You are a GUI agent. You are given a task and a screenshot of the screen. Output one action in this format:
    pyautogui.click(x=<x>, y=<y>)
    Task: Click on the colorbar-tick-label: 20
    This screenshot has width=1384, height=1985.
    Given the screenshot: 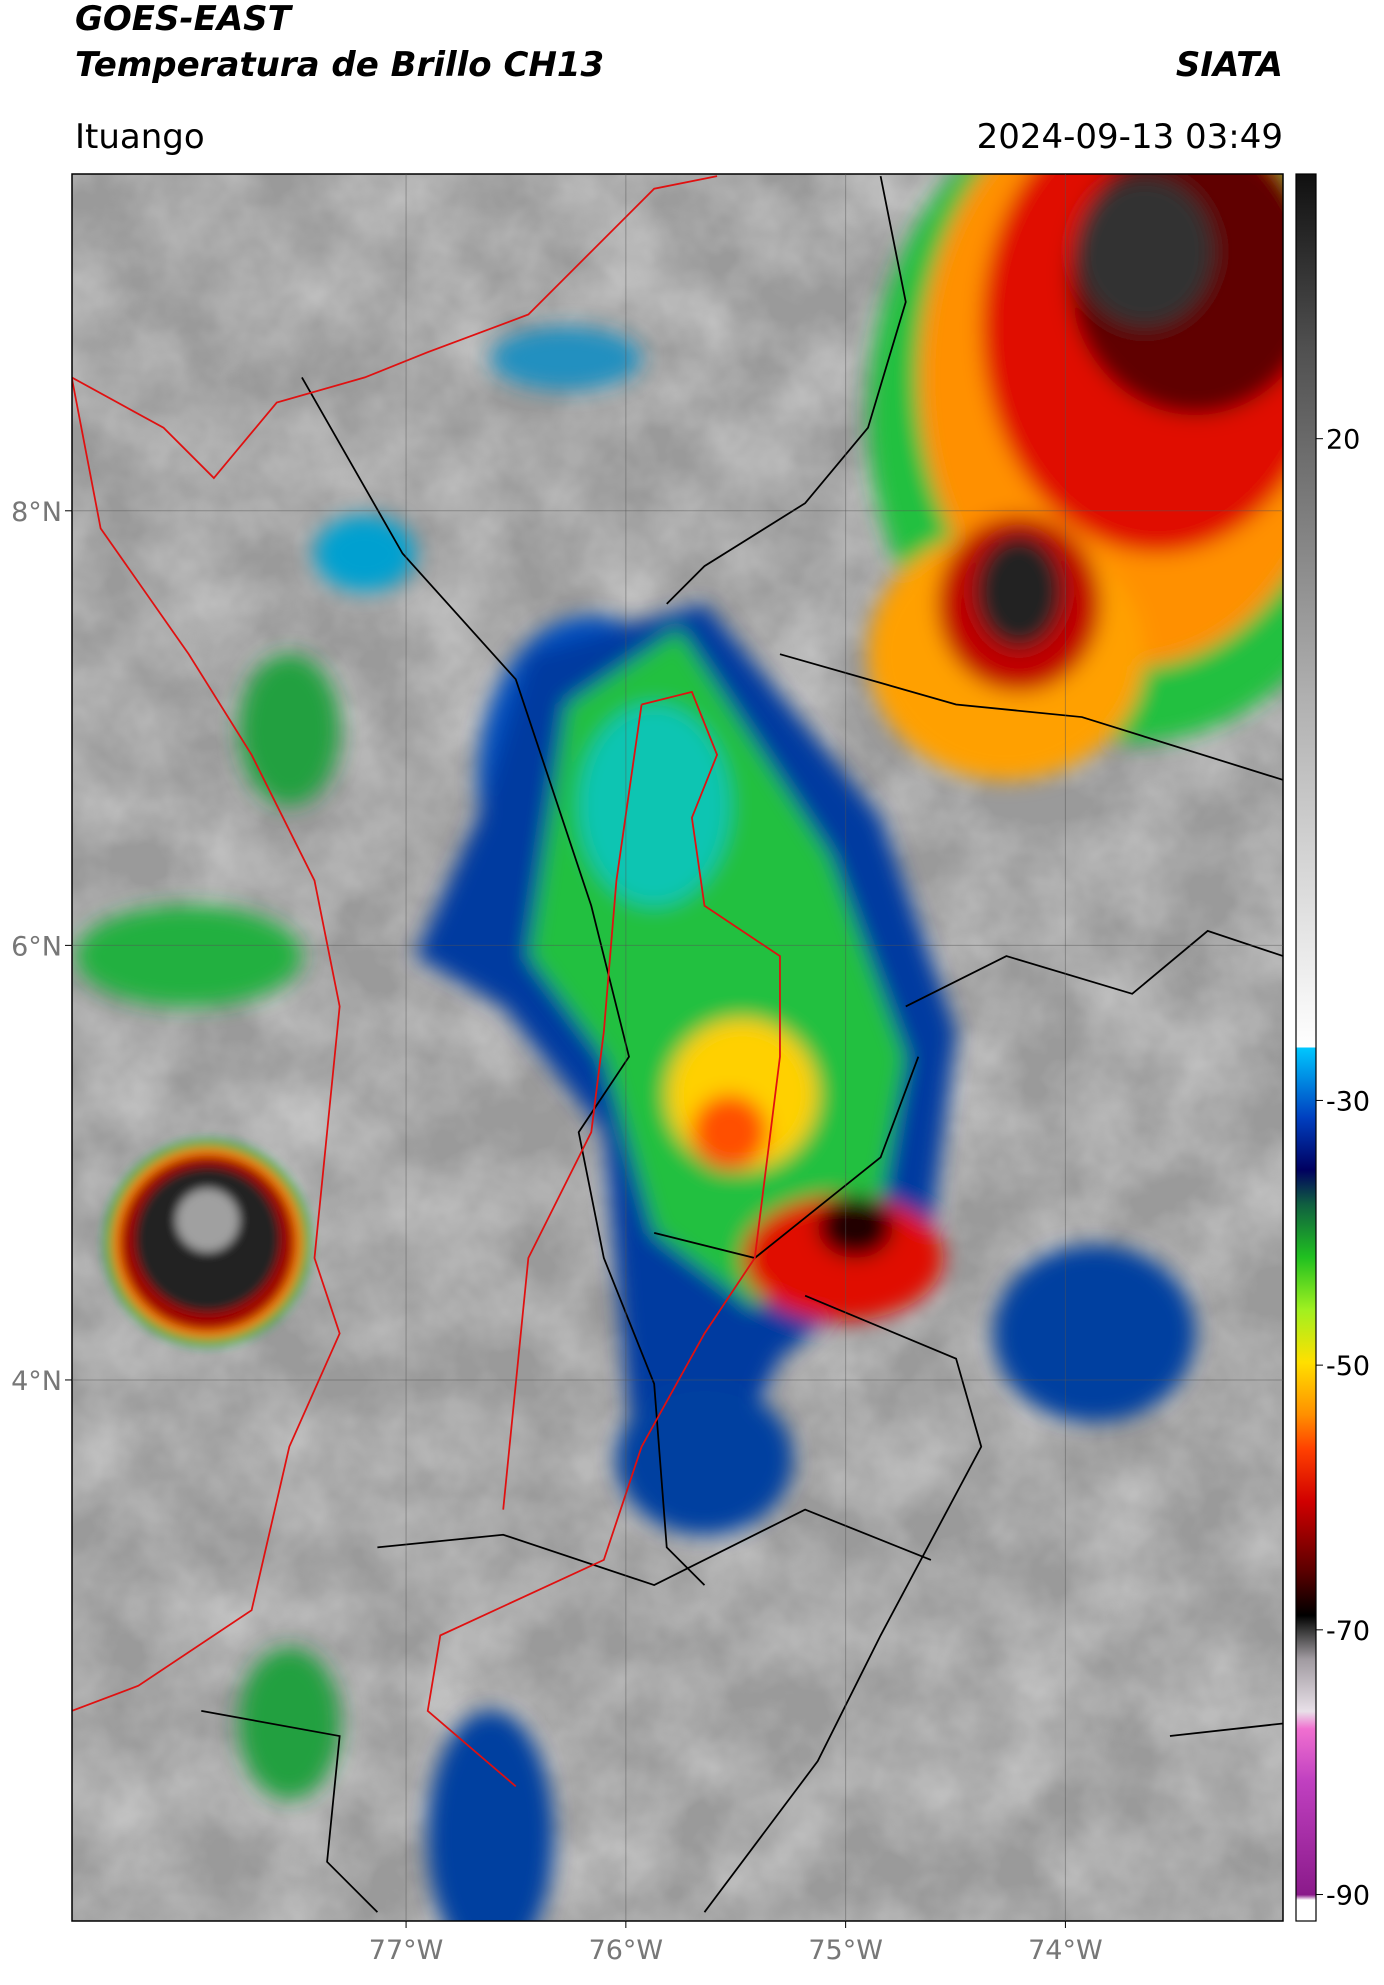 What is the action you would take?
    pyautogui.click(x=1343, y=440)
    